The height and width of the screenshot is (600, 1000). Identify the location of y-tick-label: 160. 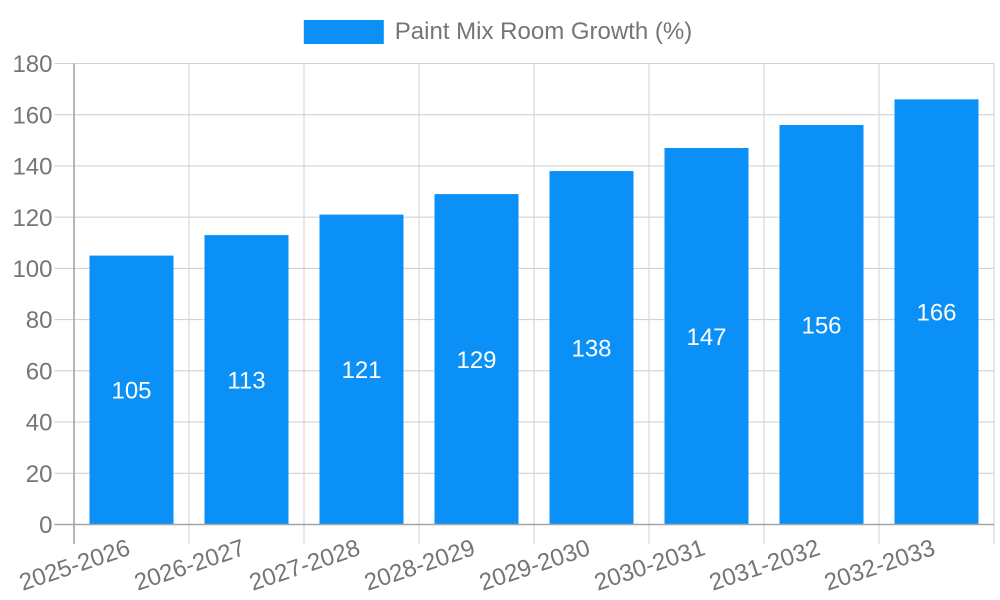
(32, 115).